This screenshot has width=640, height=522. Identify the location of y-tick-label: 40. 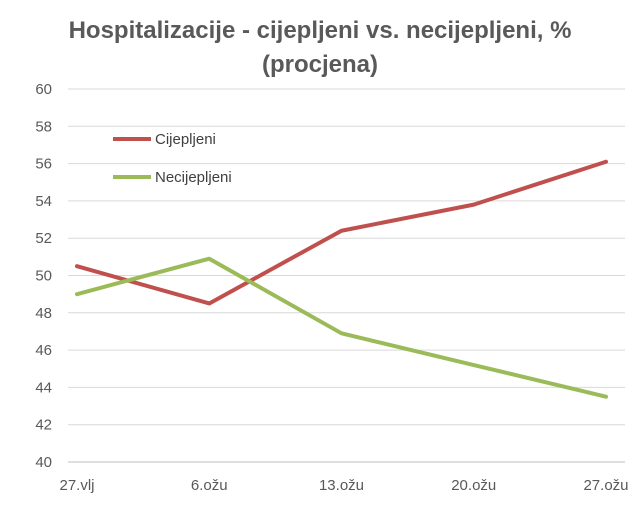
(43, 462).